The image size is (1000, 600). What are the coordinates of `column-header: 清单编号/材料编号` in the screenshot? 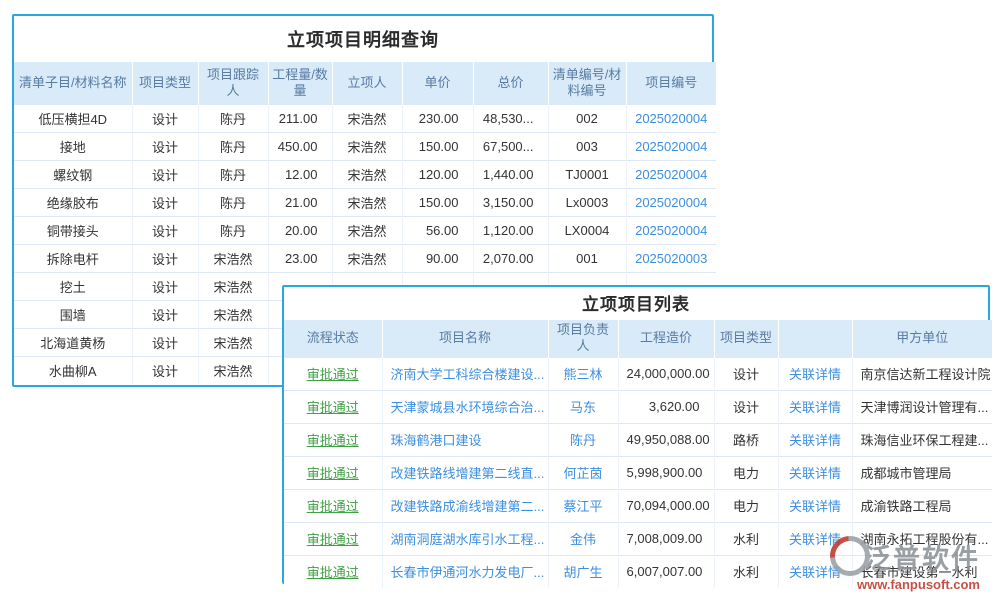 It's located at (587, 83).